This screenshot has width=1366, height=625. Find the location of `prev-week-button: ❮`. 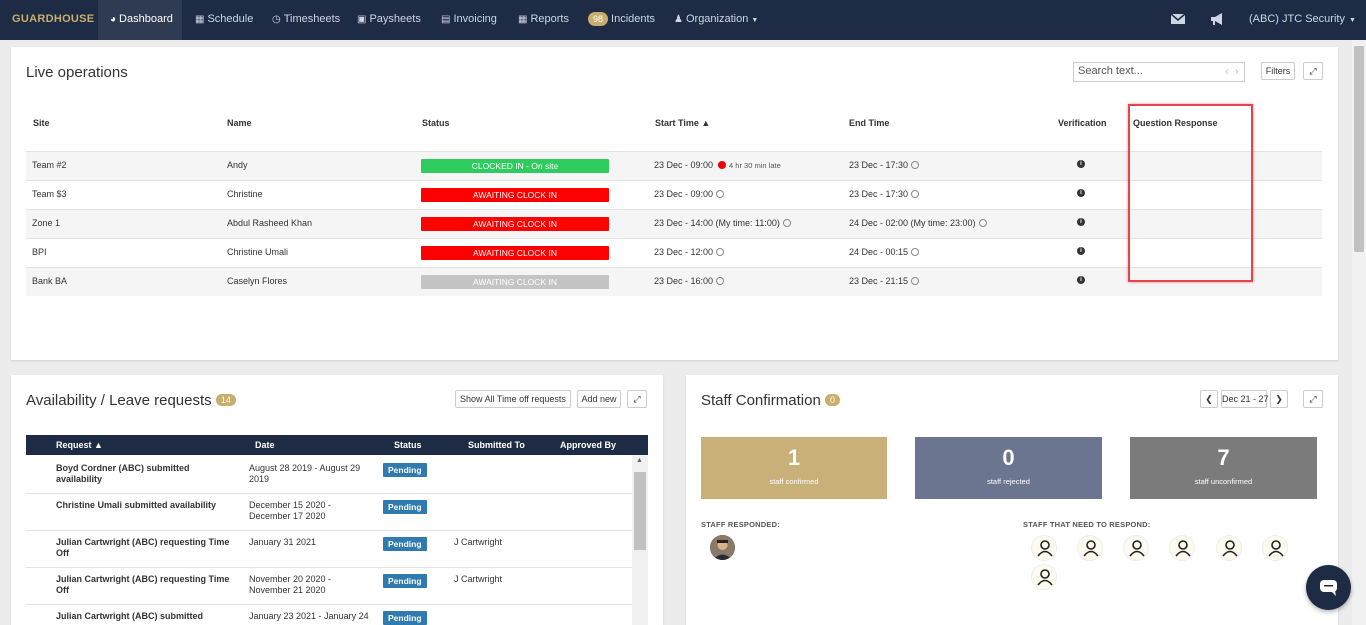

prev-week-button: ❮ is located at coordinates (1209, 399).